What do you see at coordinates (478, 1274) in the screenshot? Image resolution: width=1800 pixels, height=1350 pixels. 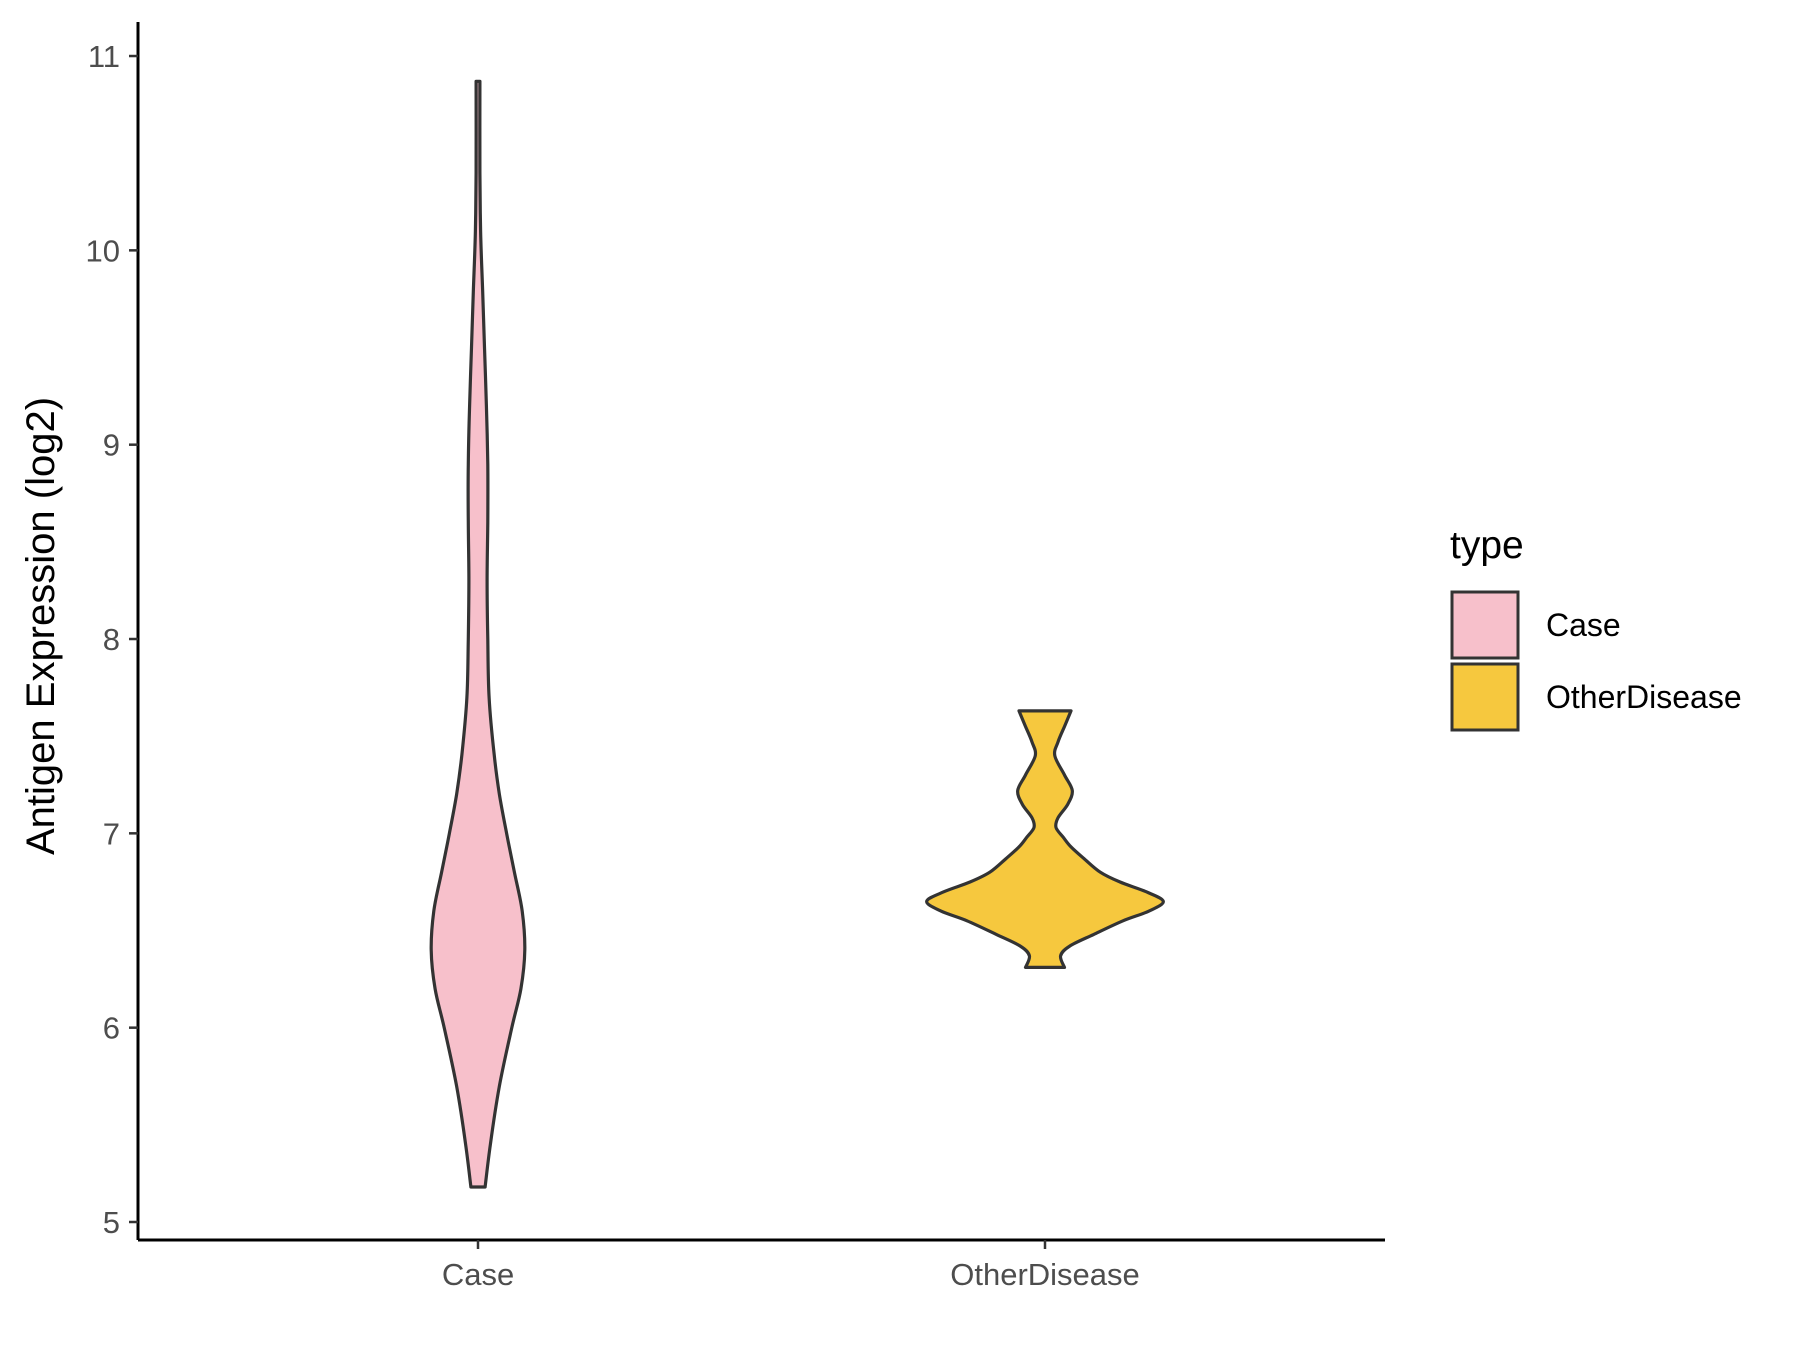 I see `x-tick-label-case: Case` at bounding box center [478, 1274].